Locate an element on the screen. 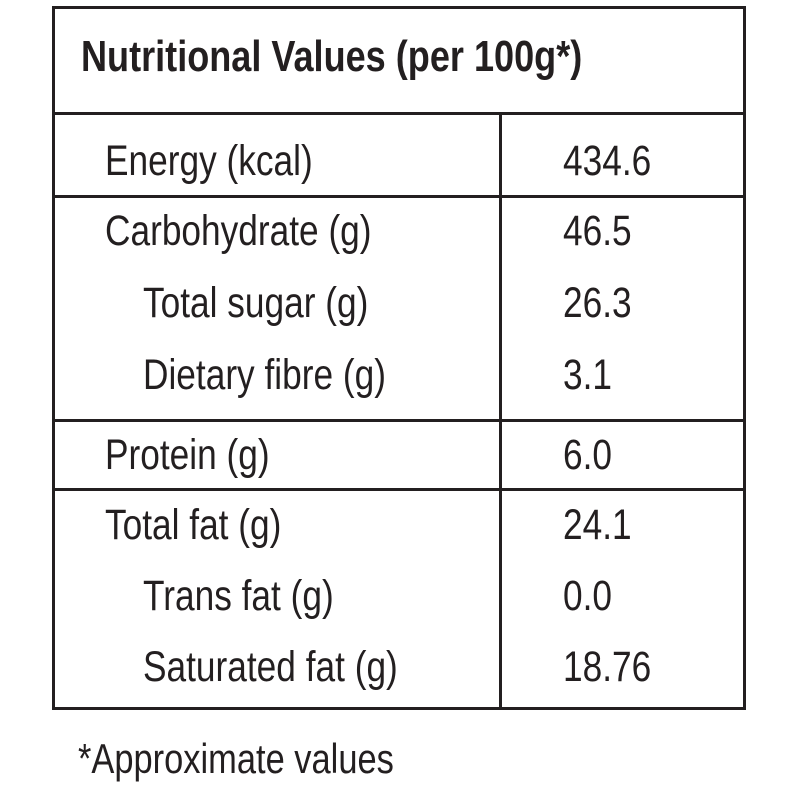 The height and width of the screenshot is (800, 800). row-label-total-sugar: Total sugar (g) is located at coordinates (256, 303).